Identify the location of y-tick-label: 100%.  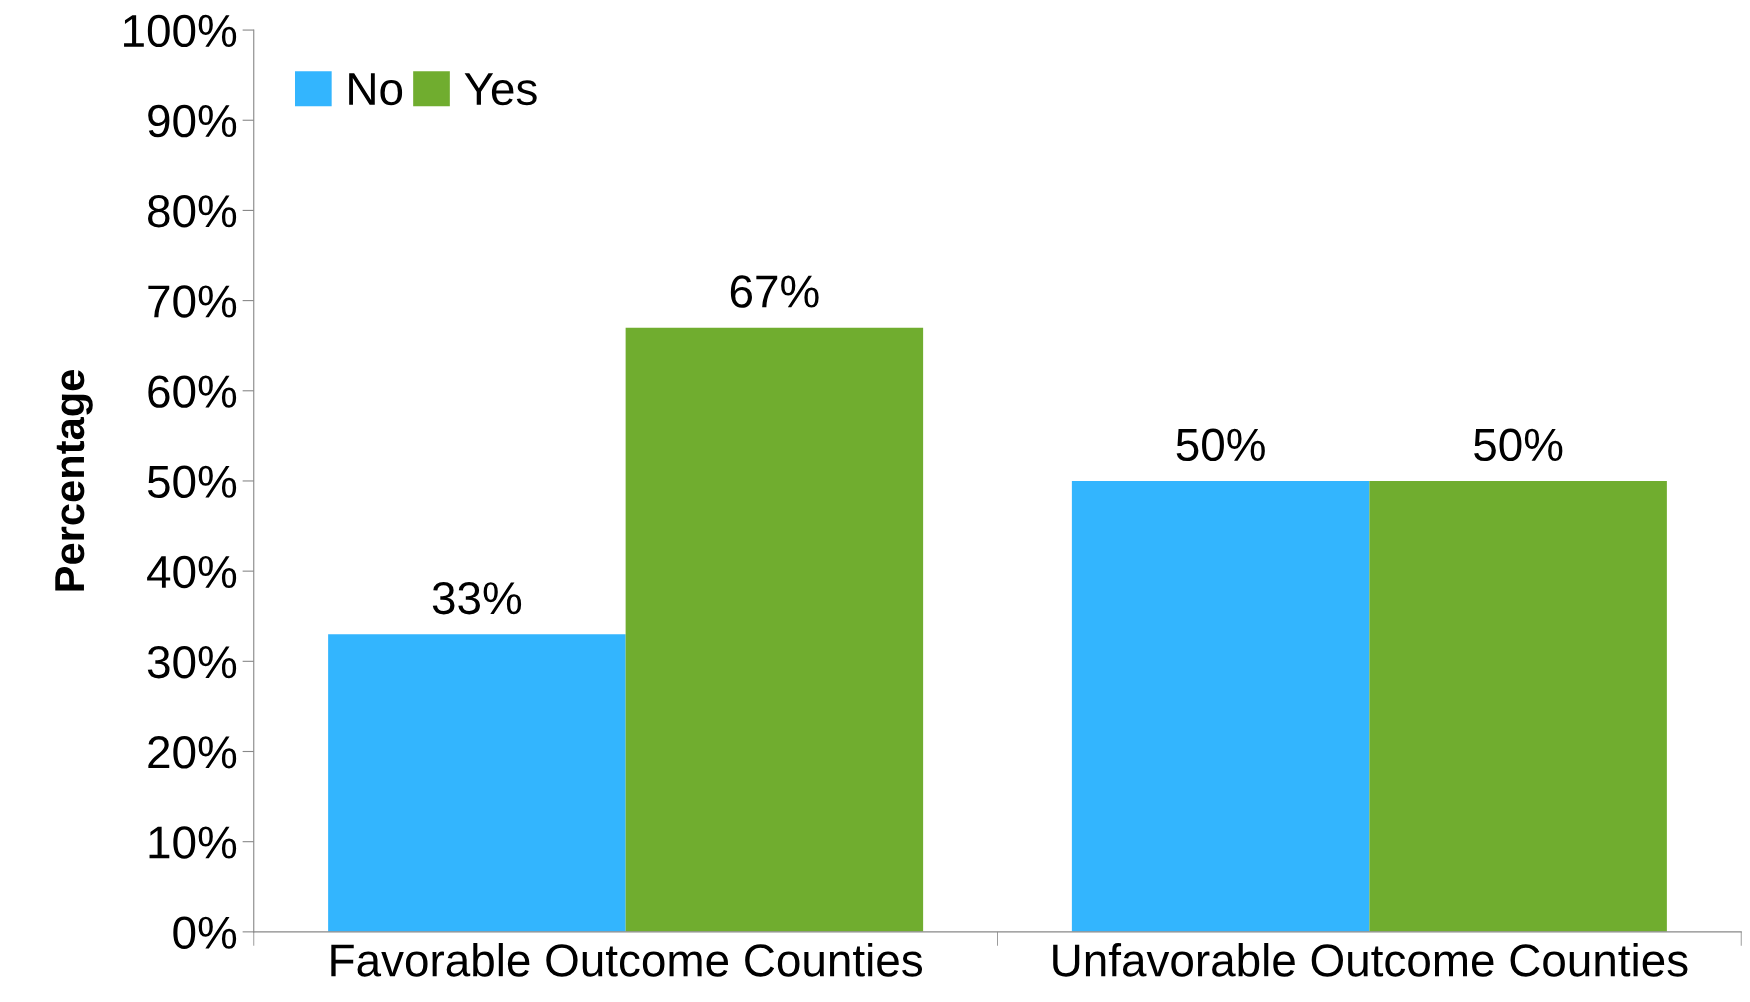
(180, 31).